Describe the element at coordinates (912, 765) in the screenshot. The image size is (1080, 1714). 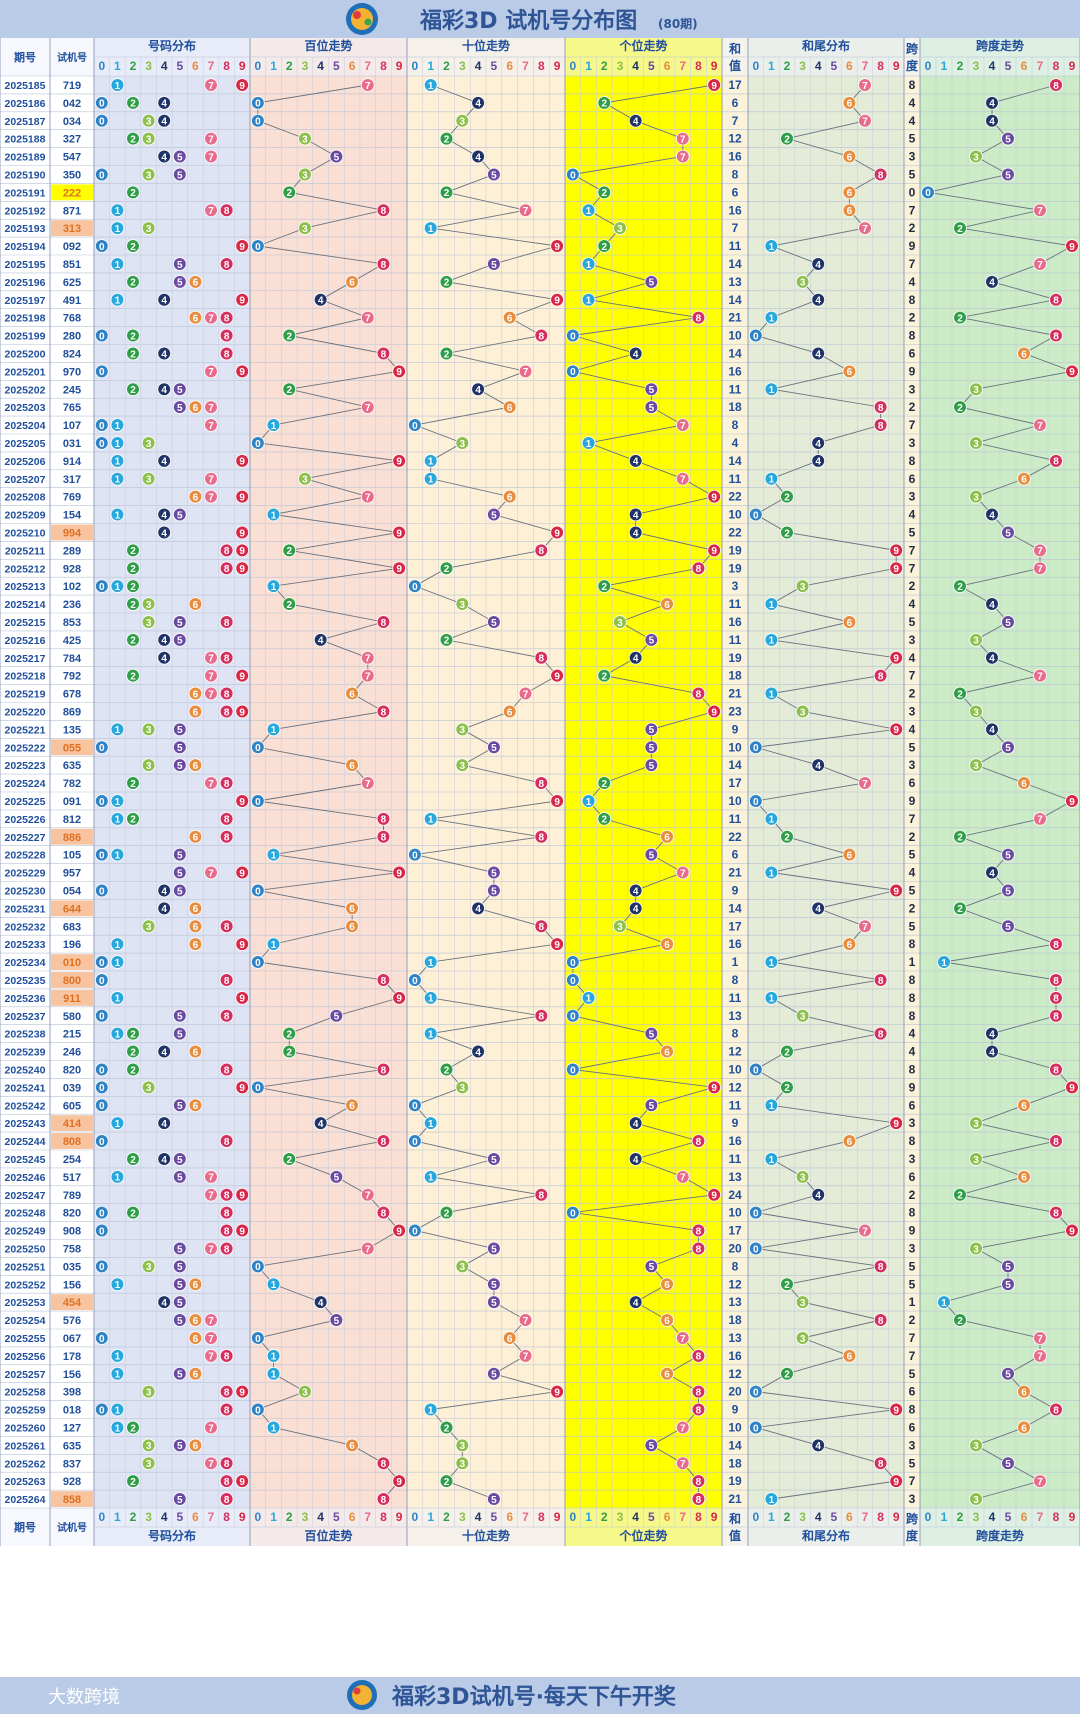
I see `span-cell: 3` at that location.